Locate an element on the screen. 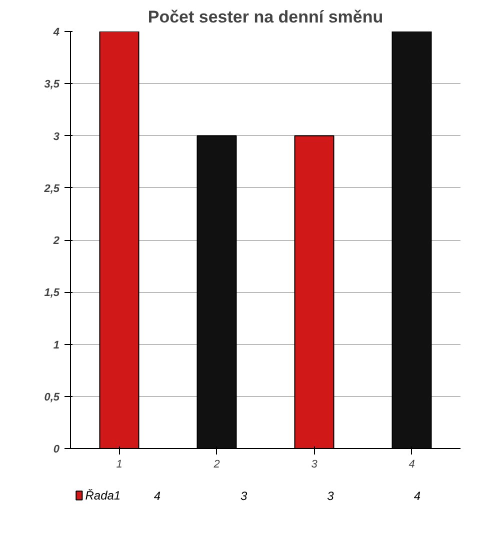 The width and height of the screenshot is (483, 557). chart-title: Počet sester na denní směnu is located at coordinates (266, 17).